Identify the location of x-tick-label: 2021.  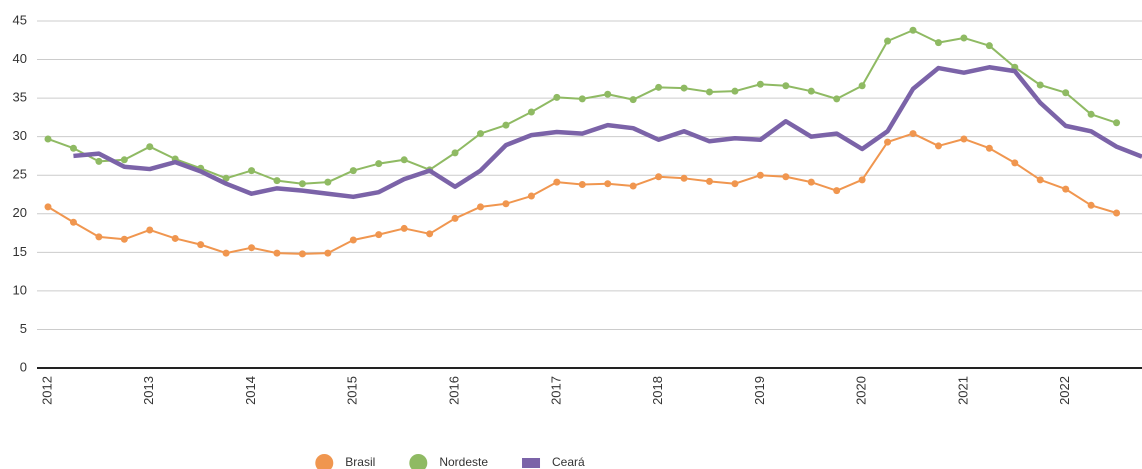
(962, 390).